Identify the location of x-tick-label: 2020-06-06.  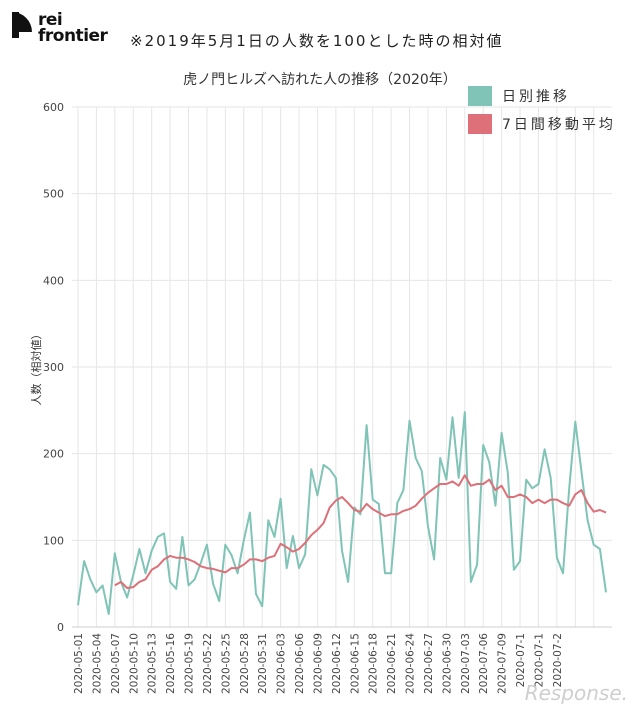
(300, 663).